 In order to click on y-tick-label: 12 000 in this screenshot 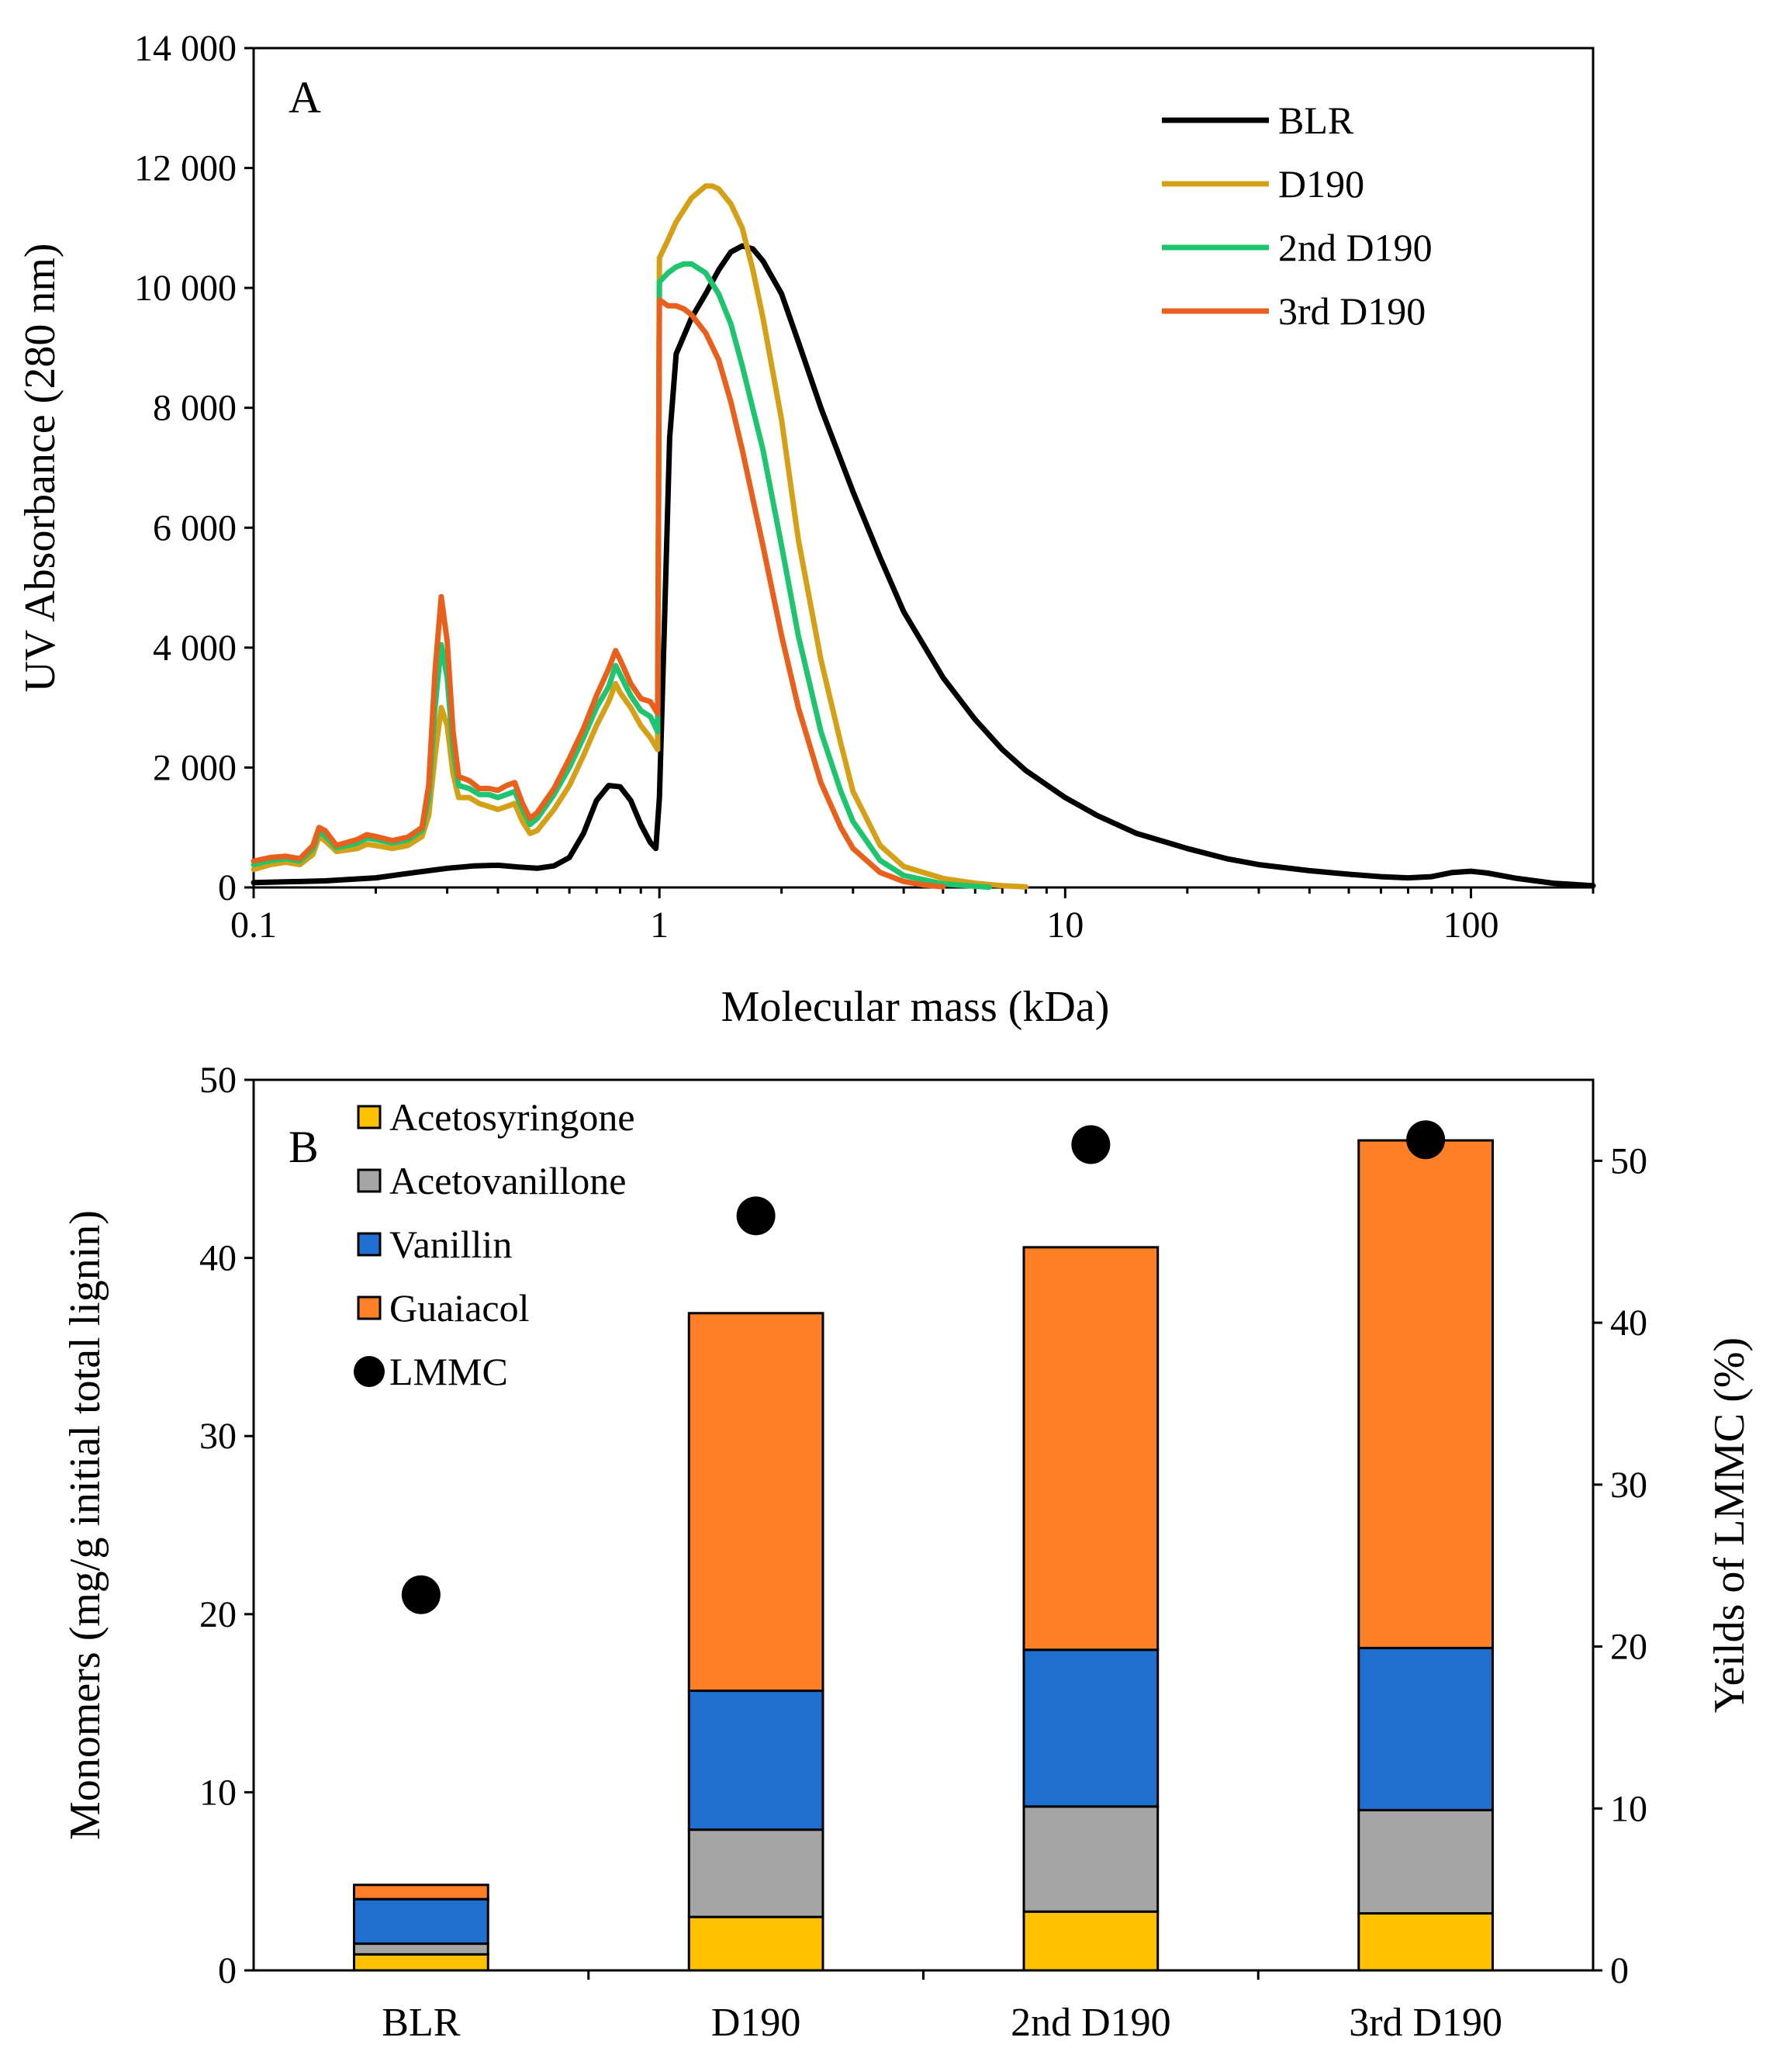, I will do `click(185, 169)`.